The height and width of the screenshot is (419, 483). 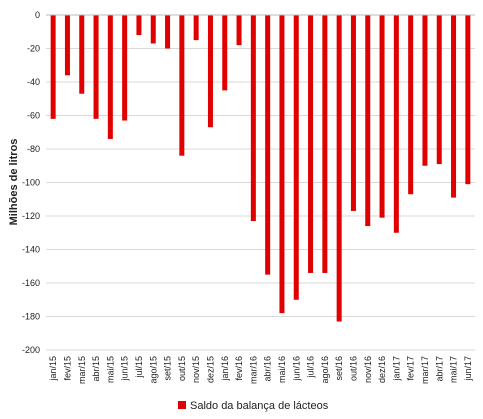 I want to click on x-tick-label: set/16, so click(x=339, y=368).